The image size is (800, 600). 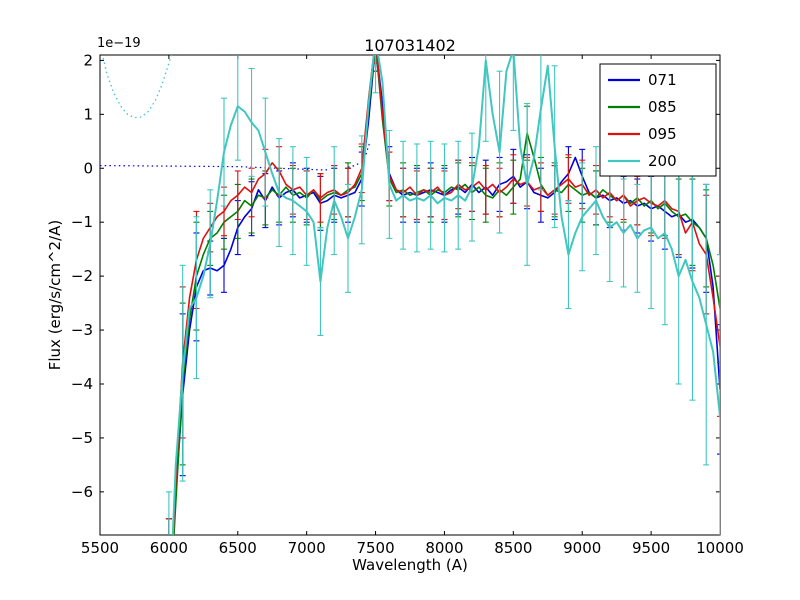 What do you see at coordinates (375, 548) in the screenshot?
I see `x-tick-label: 7500` at bounding box center [375, 548].